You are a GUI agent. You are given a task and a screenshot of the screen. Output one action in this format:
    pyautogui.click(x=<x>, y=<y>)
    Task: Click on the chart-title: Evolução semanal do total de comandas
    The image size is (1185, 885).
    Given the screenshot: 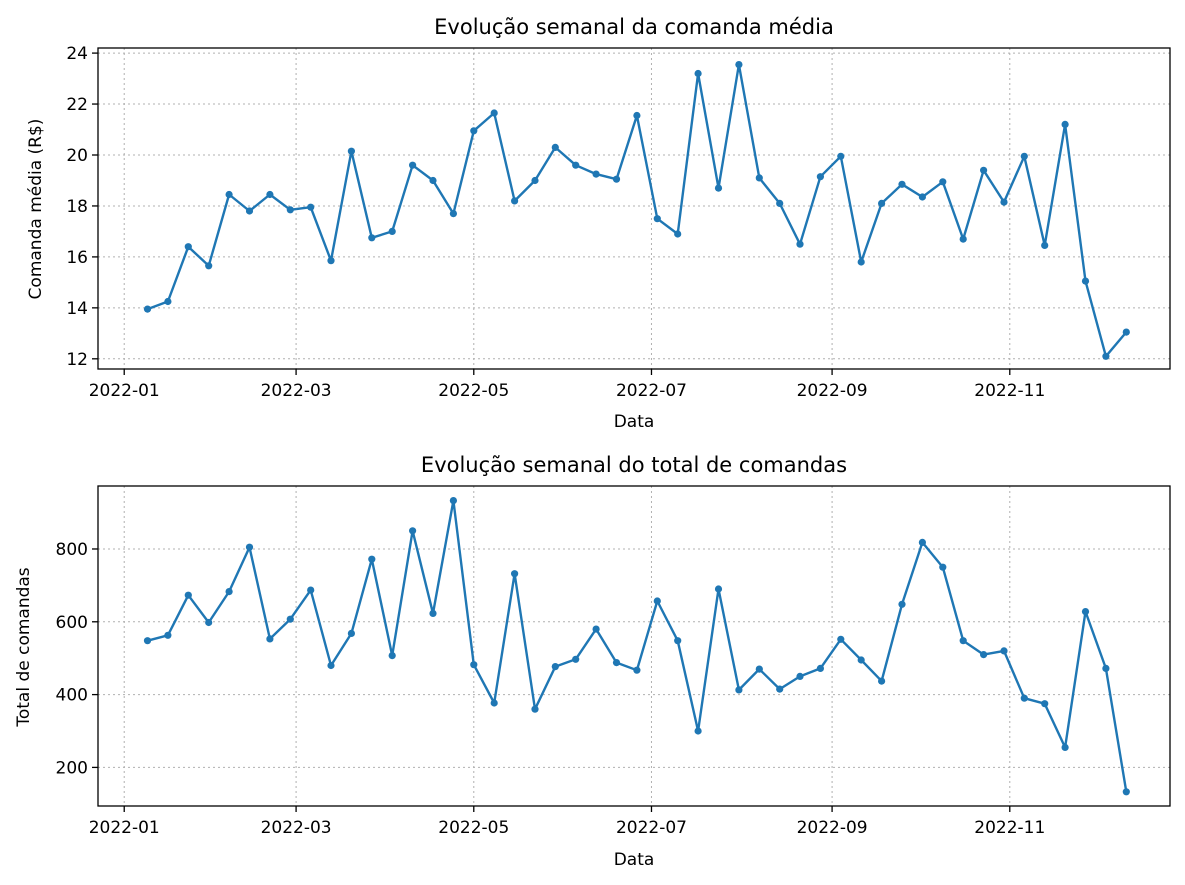 What is the action you would take?
    pyautogui.click(x=634, y=465)
    